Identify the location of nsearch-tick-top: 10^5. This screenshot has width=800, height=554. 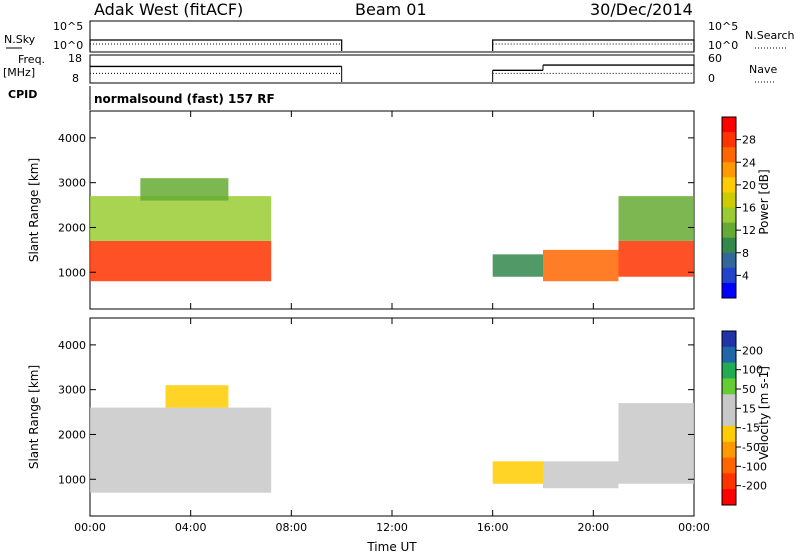
(723, 26).